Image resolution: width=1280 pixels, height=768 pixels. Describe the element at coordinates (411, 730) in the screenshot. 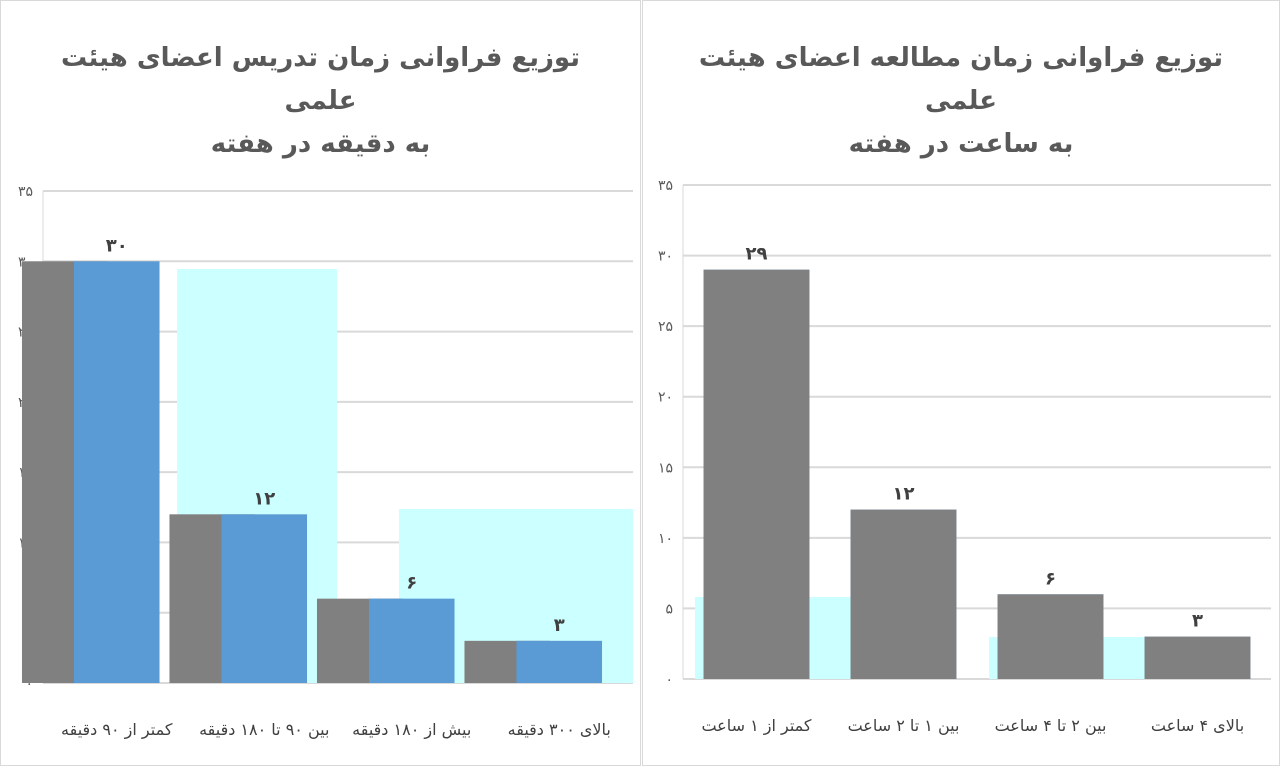

I see `category-label: بیش از ۱۸۰ دقیقه` at that location.